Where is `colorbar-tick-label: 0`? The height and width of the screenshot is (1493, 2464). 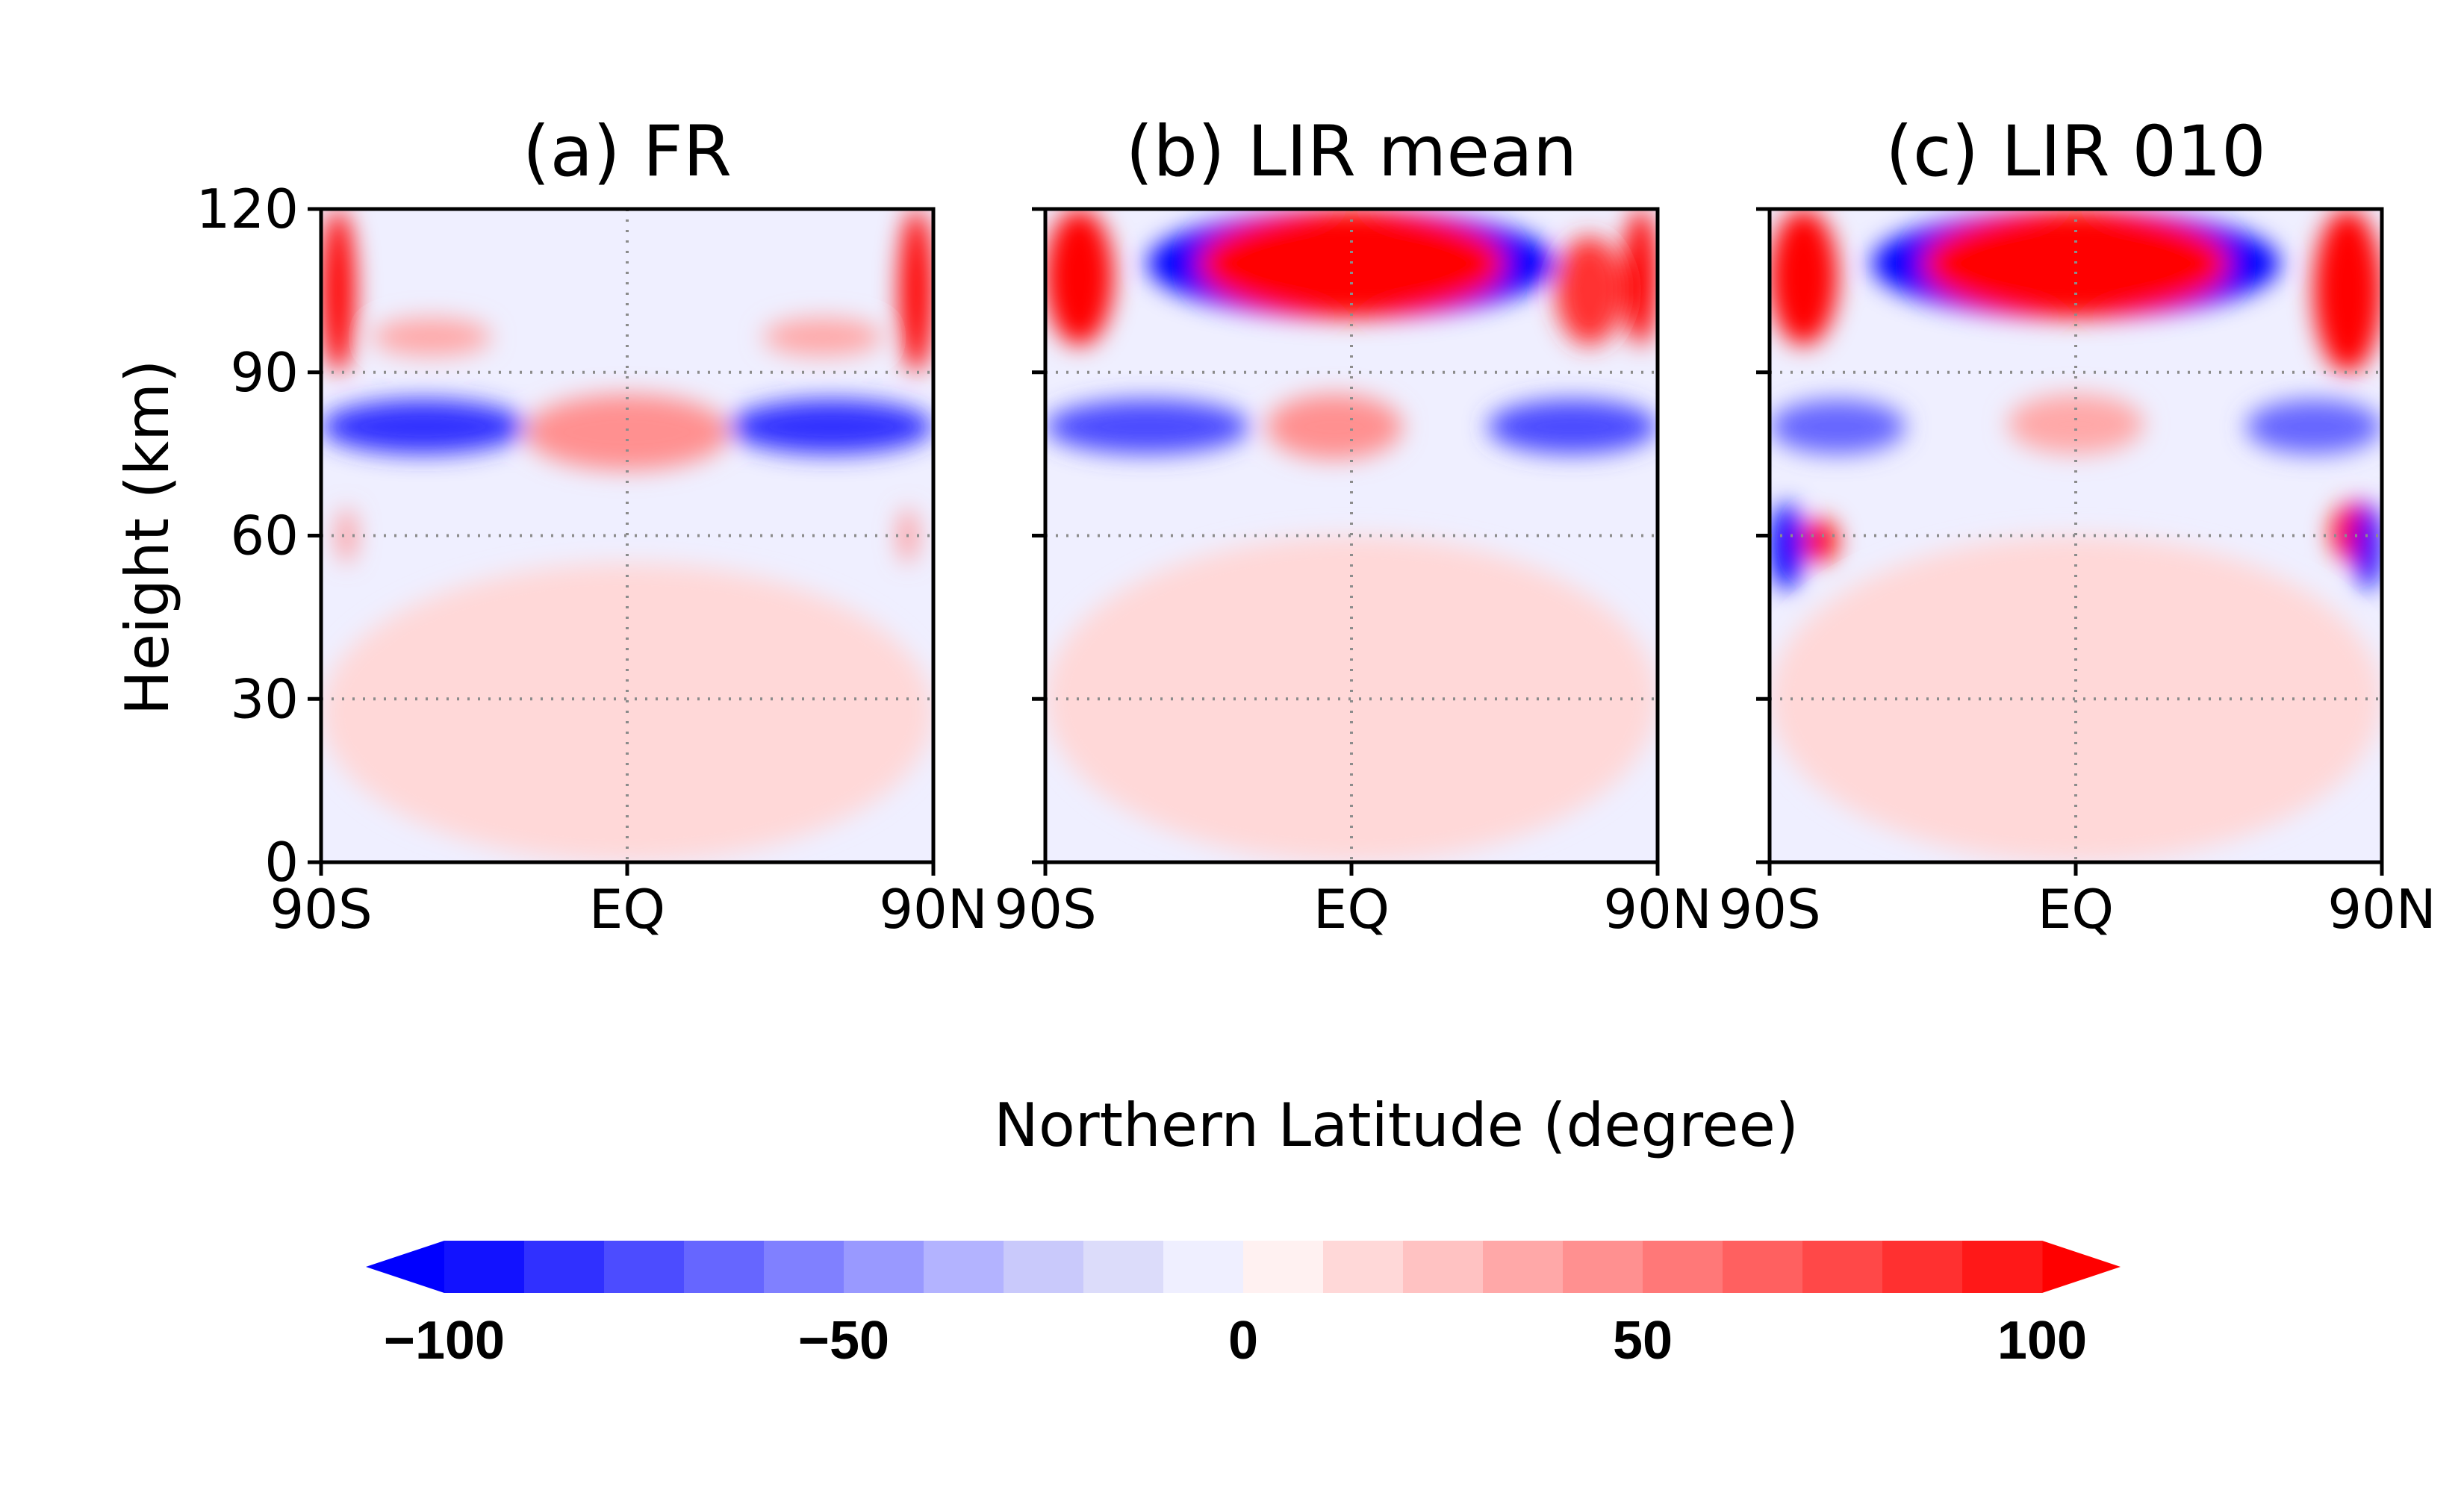 colorbar-tick-label: 0 is located at coordinates (1243, 1341).